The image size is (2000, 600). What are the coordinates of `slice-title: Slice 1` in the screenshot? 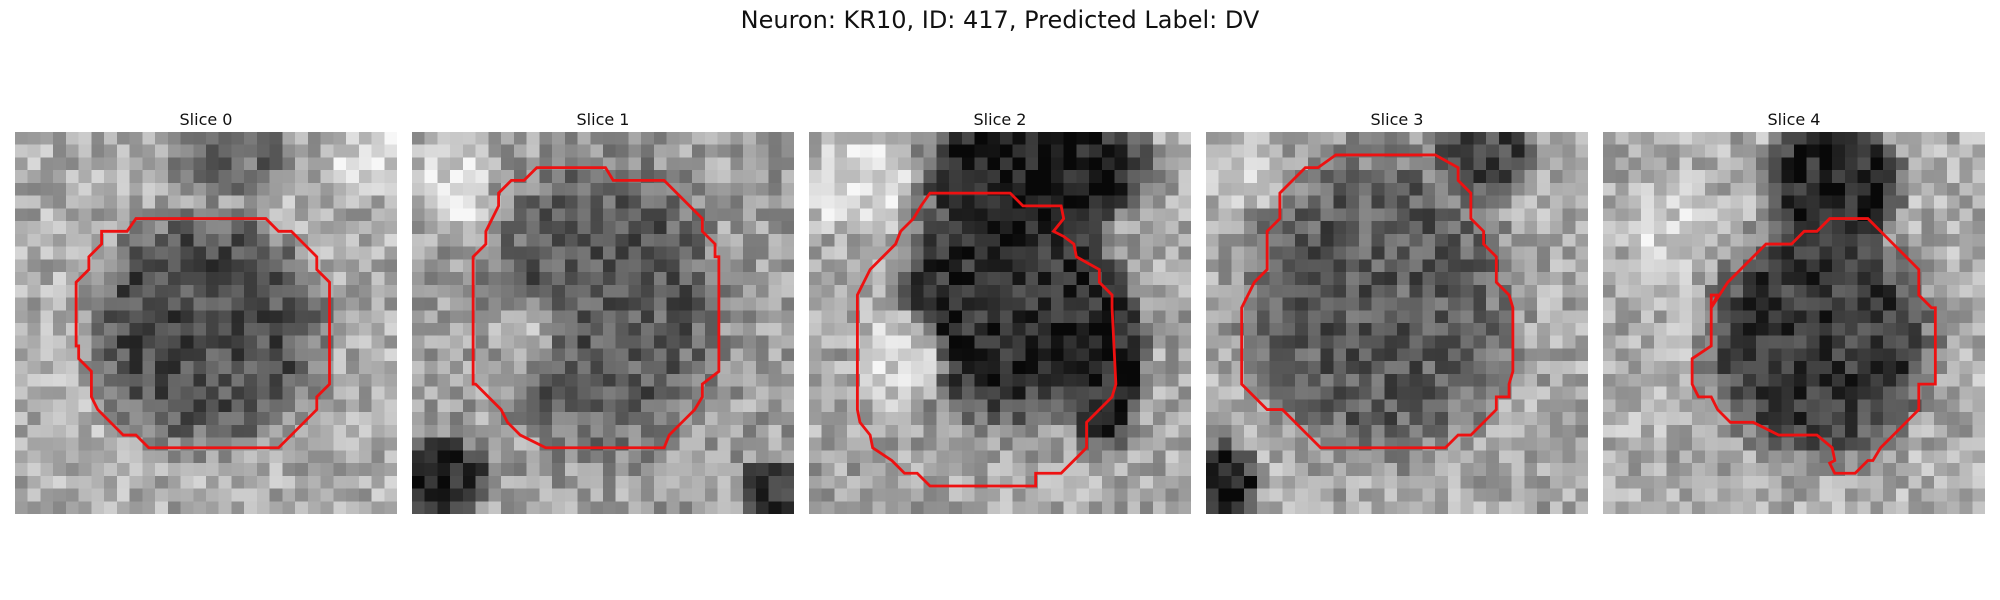 It's located at (603, 119).